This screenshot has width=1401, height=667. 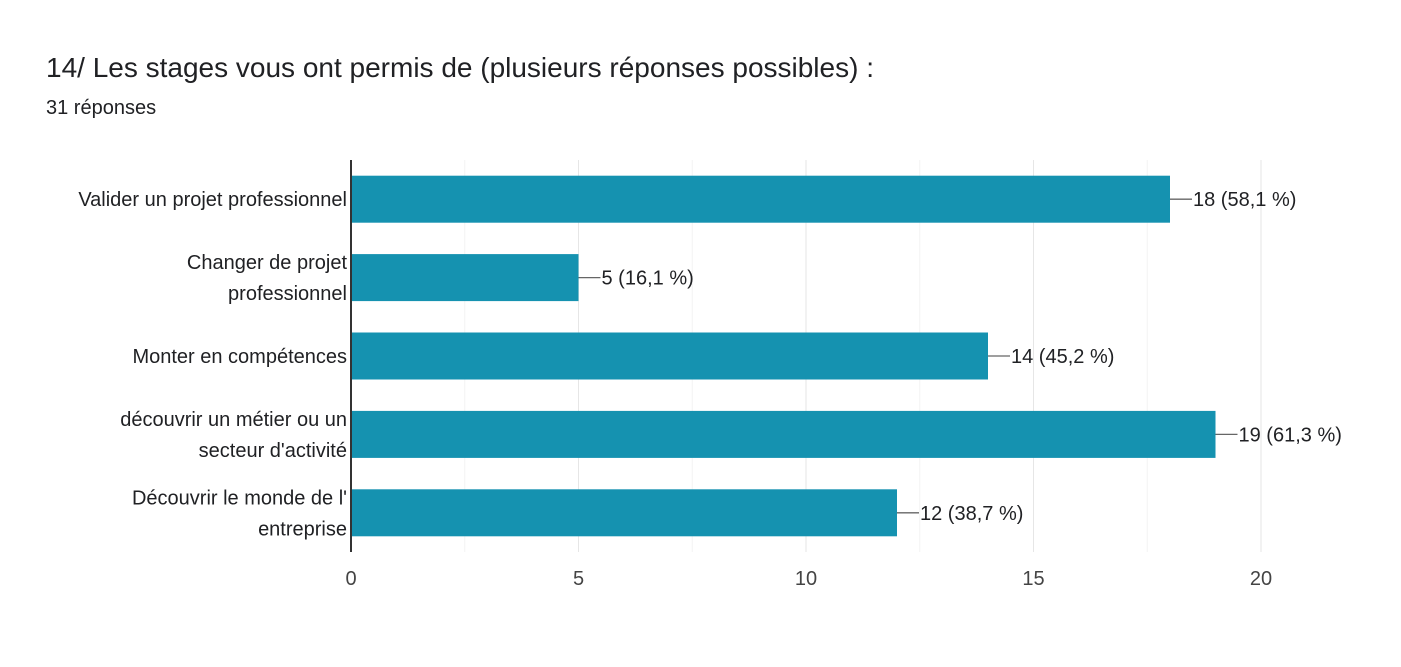 I want to click on x-tick-label: 20, so click(x=1261, y=579).